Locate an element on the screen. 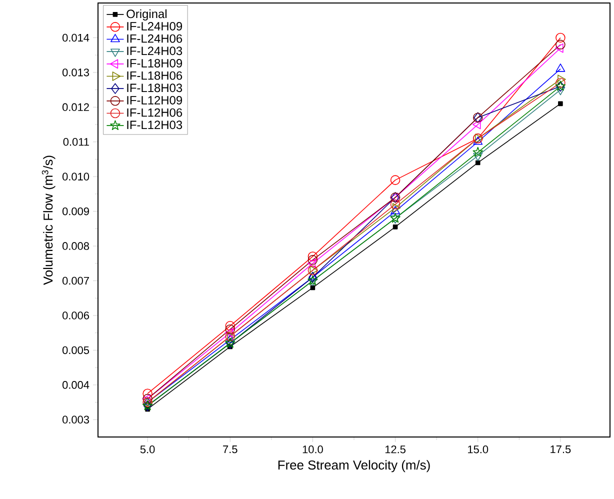  y-tick-label: 0.005 is located at coordinates (76, 350).